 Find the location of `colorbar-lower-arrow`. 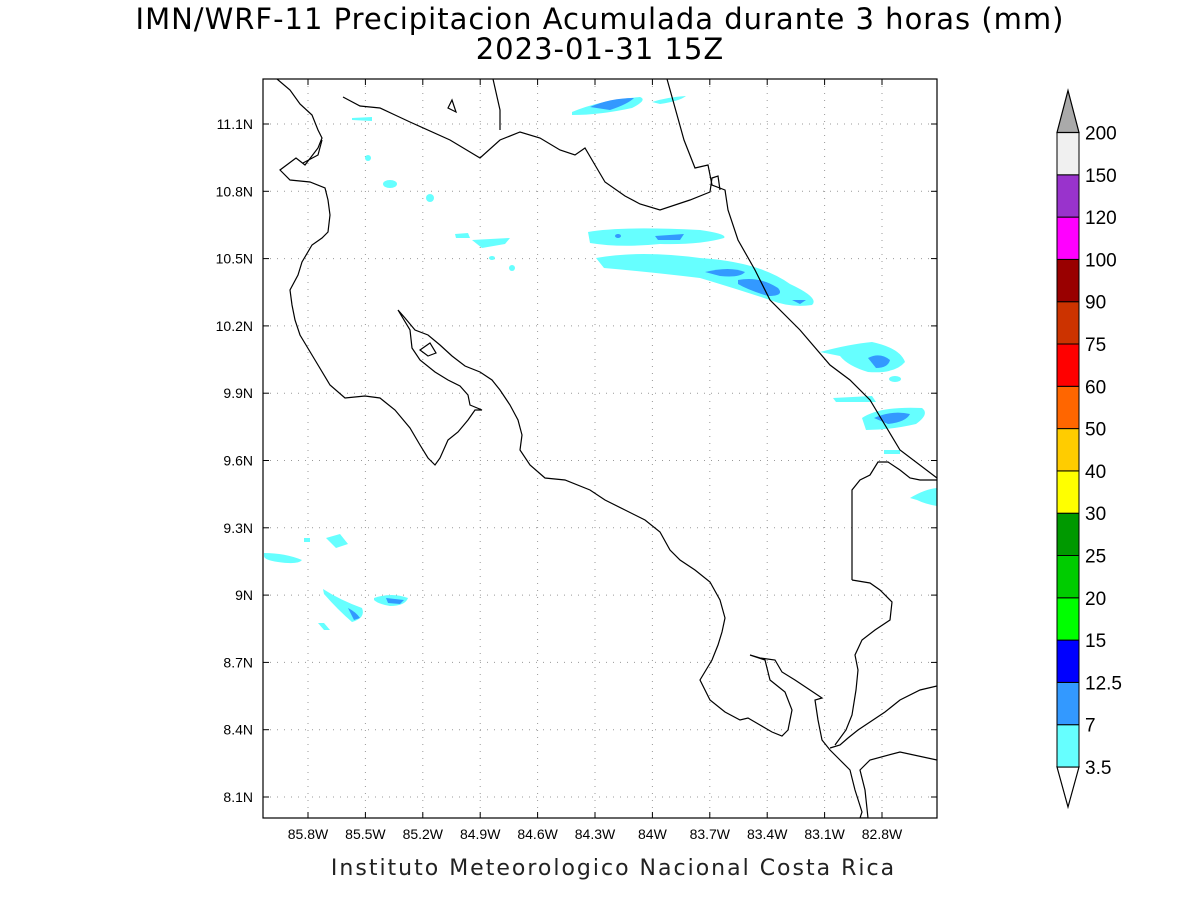

colorbar-lower-arrow is located at coordinates (1068, 788).